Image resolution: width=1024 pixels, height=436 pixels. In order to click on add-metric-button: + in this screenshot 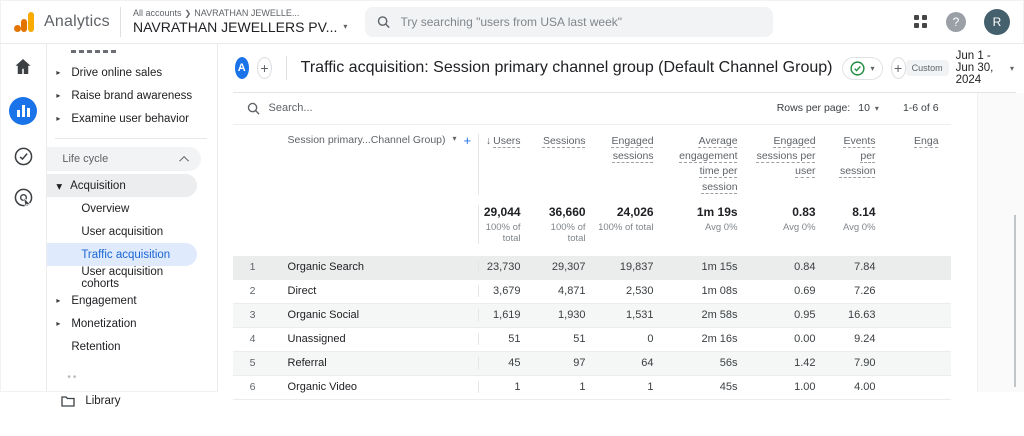, I will do `click(898, 68)`.